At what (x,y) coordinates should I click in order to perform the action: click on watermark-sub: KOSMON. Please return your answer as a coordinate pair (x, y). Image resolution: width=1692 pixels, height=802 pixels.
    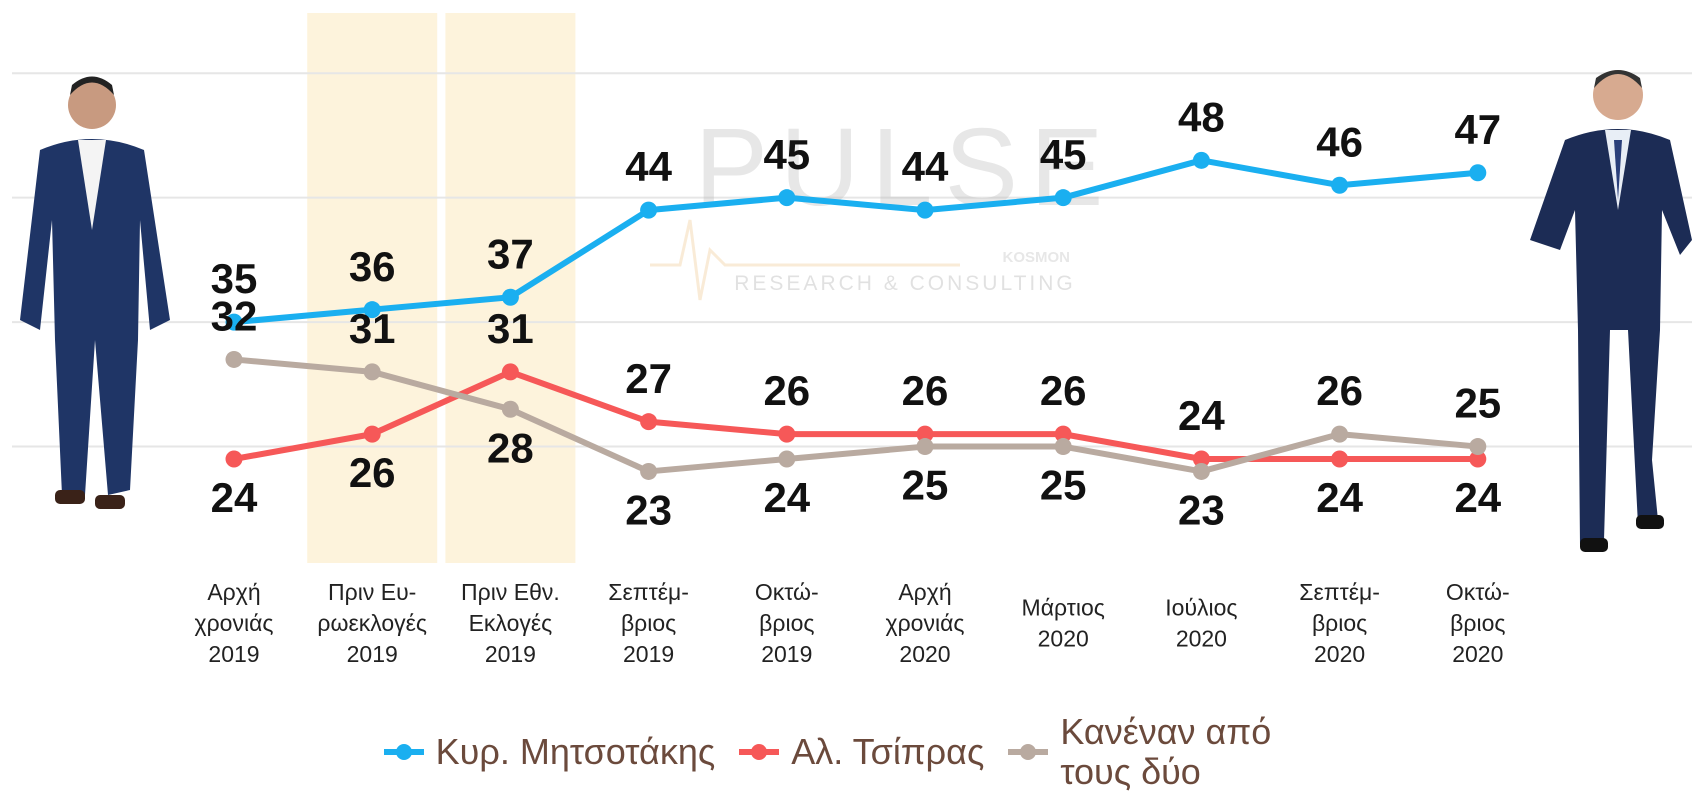
    Looking at the image, I should click on (1037, 257).